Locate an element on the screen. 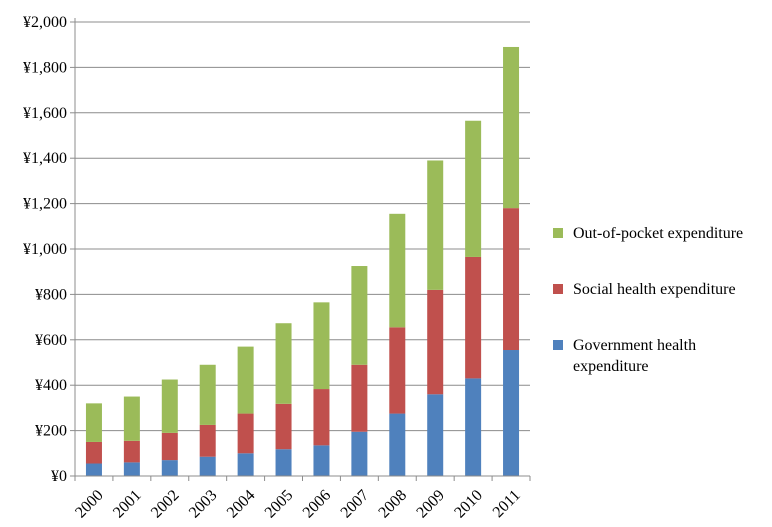  y-tick-label: ¥1,800 is located at coordinates (45, 67).